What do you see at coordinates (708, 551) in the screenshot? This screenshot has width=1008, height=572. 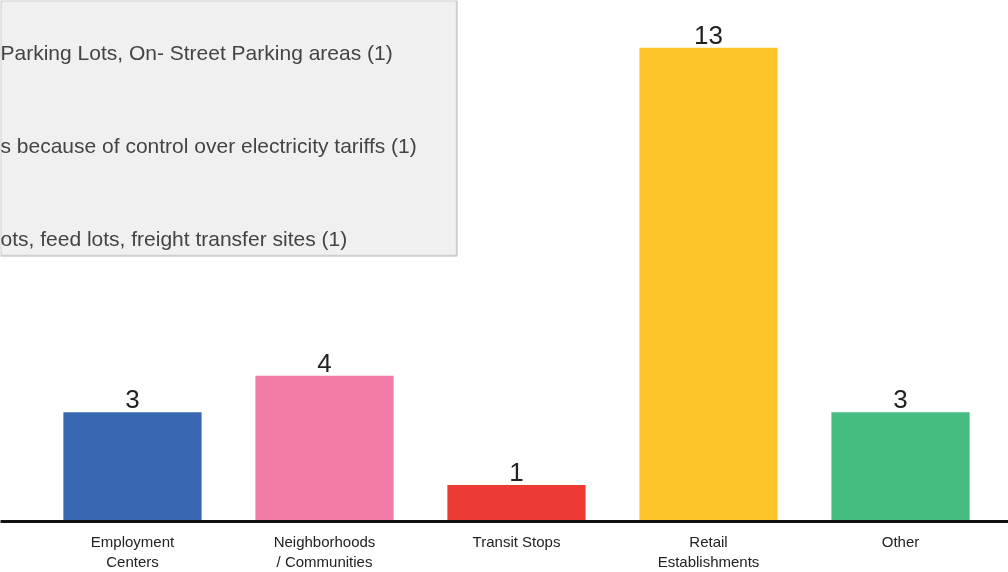 I see `x-tick-label: Retail Establishments` at bounding box center [708, 551].